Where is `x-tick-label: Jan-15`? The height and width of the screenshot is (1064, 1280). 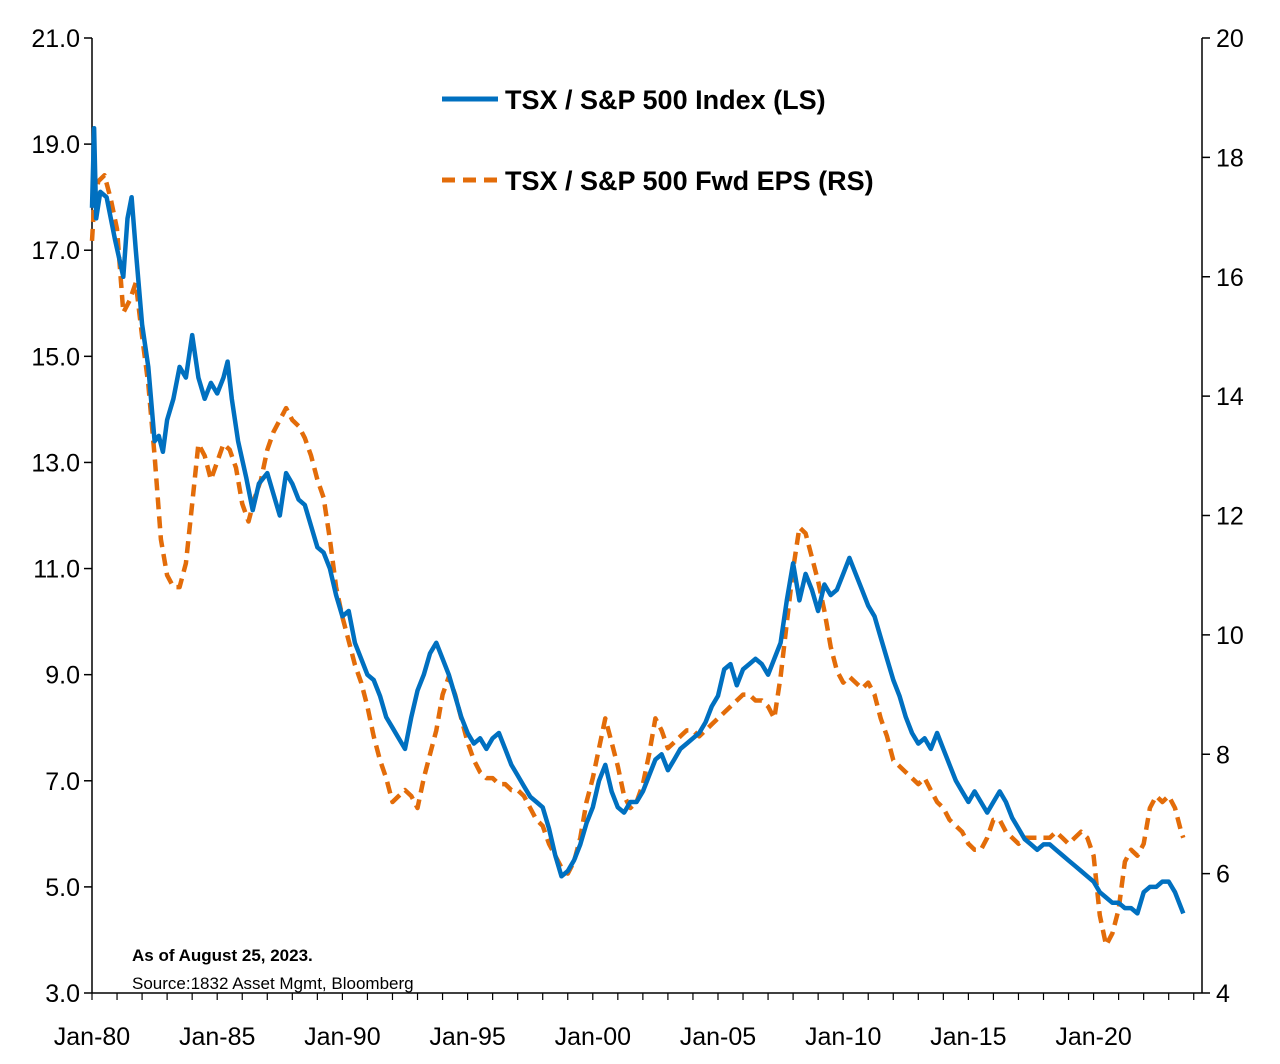 x-tick-label: Jan-15 is located at coordinates (968, 1037).